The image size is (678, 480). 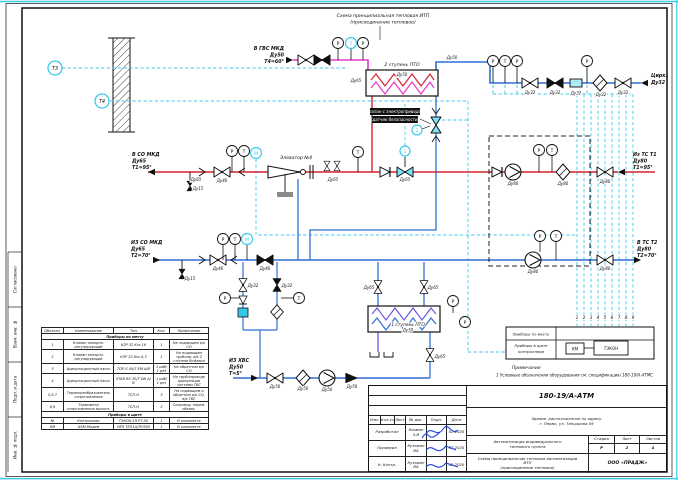 I want to click on tb-doc-number: 180-19/А-АТМ, so click(x=566, y=397).